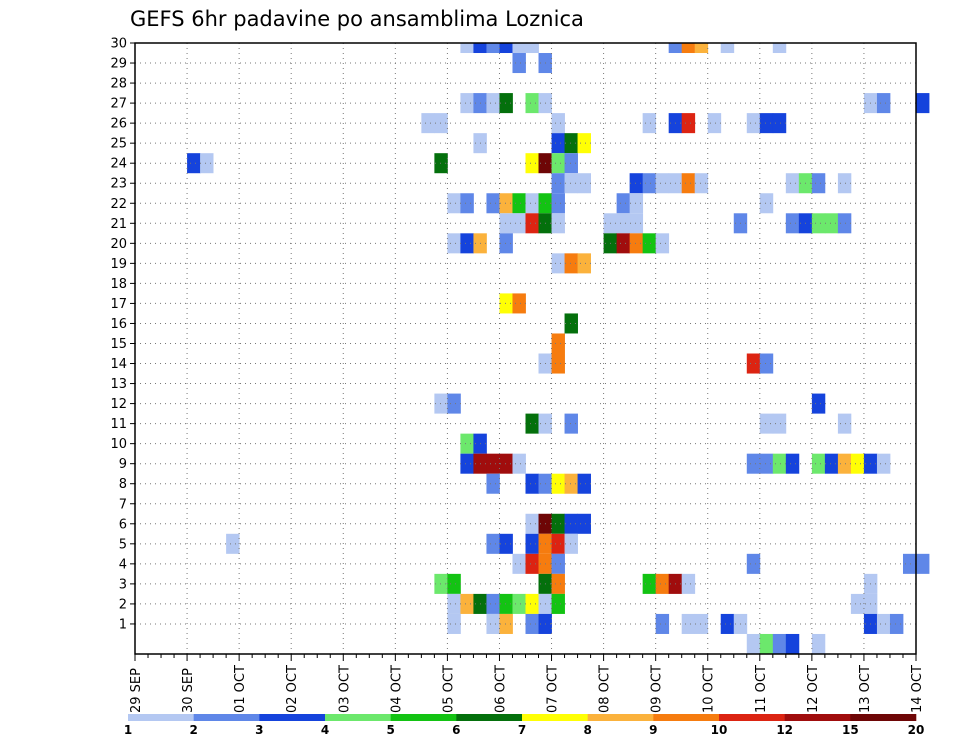 The height and width of the screenshot is (742, 960). Describe the element at coordinates (344, 689) in the screenshot. I see `x-tick-label: 03 OCT` at that location.